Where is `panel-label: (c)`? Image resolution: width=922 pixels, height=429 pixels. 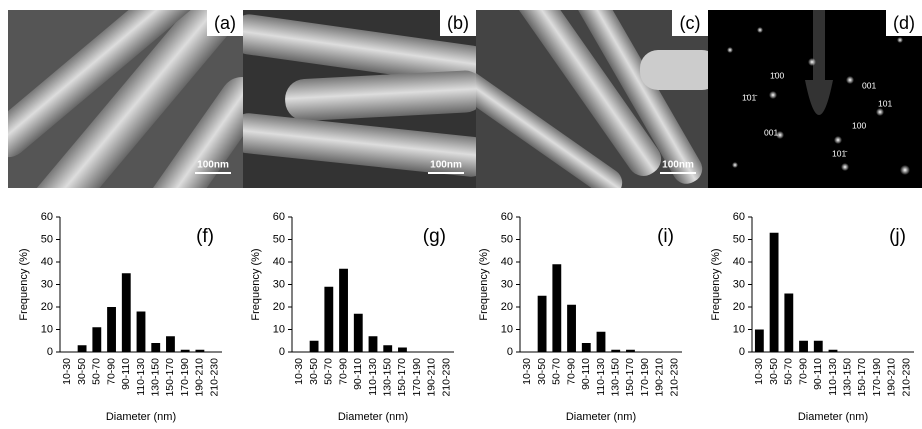 panel-label: (c) is located at coordinates (690, 23).